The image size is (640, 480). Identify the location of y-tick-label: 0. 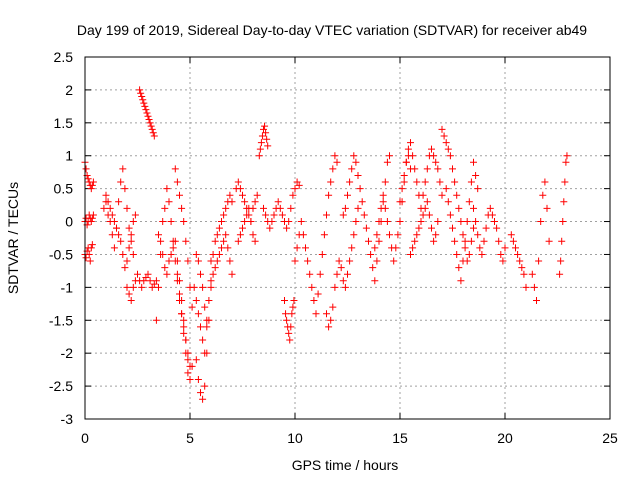
(69, 222).